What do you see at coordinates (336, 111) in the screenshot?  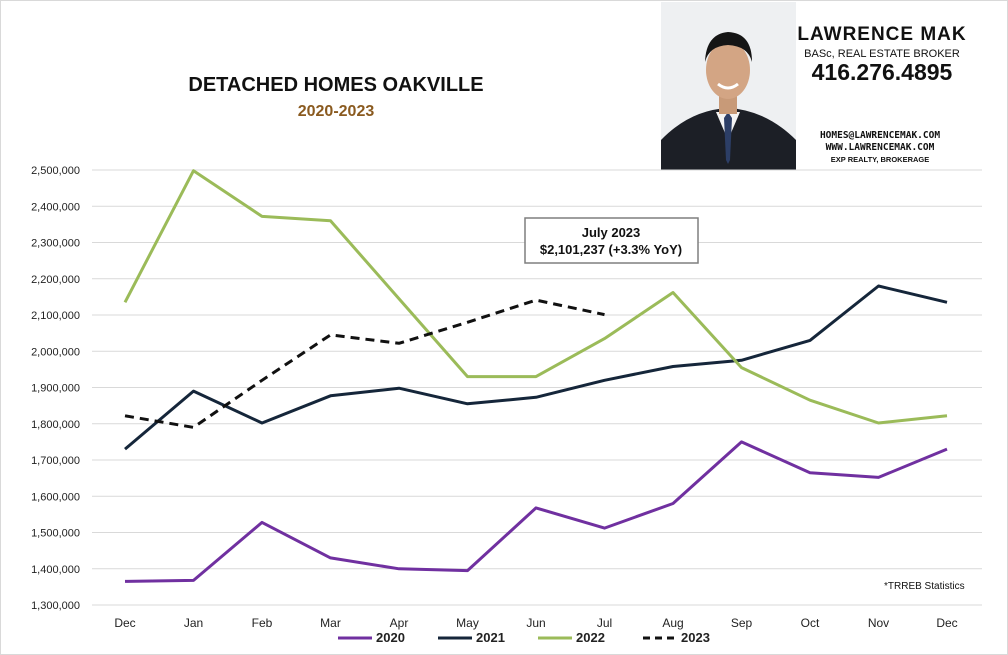 I see `chart-subtitle: 2020-2023` at bounding box center [336, 111].